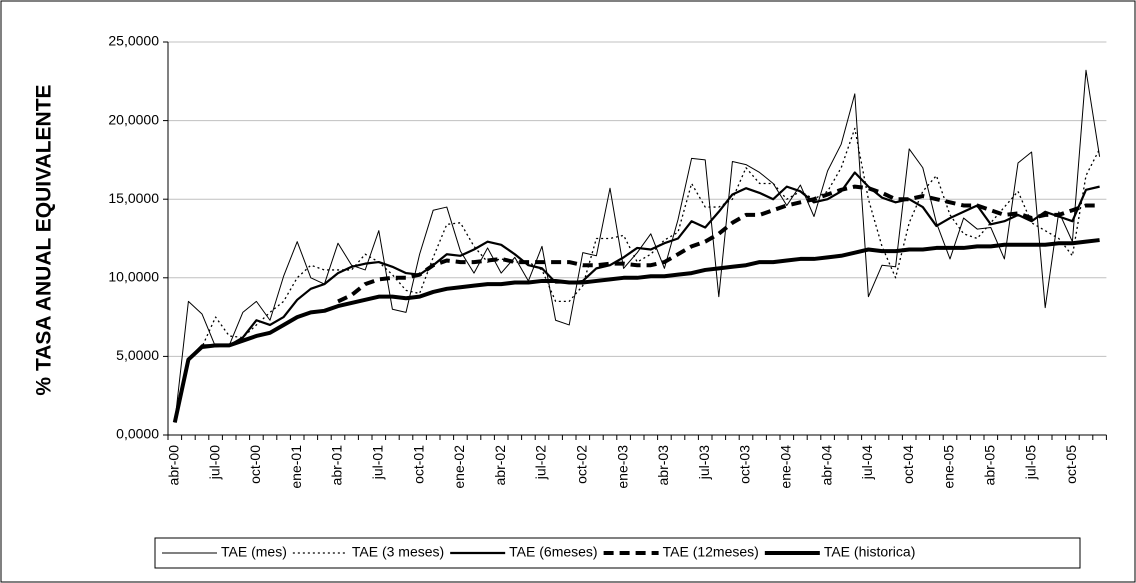 Image resolution: width=1136 pixels, height=583 pixels. I want to click on y-tick-label: 25,0000, so click(133, 41).